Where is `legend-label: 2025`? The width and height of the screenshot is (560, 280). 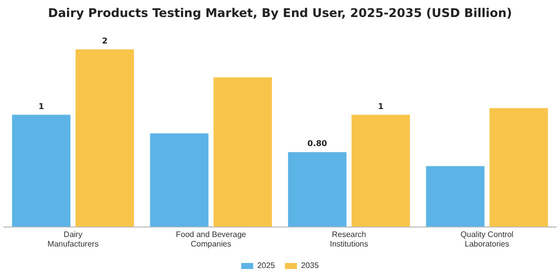
legend-label: 2025 is located at coordinates (266, 265).